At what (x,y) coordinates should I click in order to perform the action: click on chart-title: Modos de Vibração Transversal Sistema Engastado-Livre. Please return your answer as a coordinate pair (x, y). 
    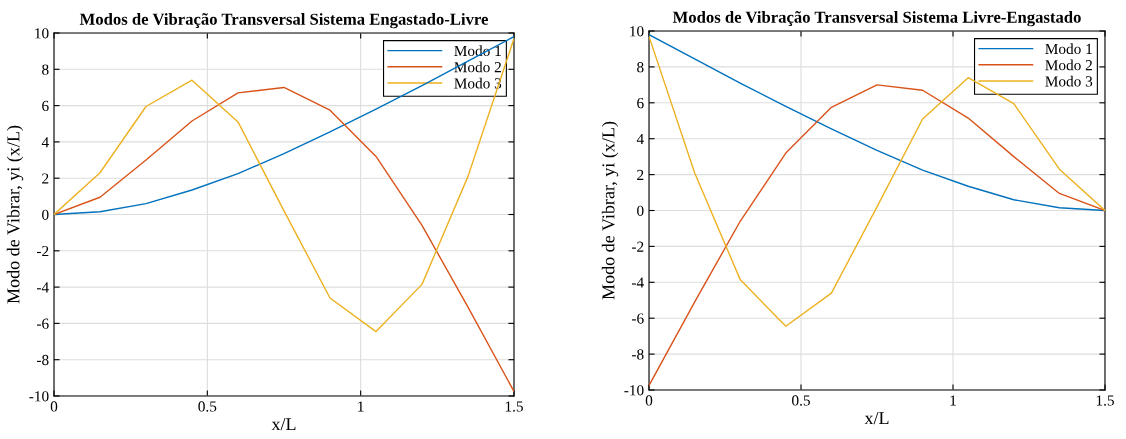
    Looking at the image, I should click on (283, 21).